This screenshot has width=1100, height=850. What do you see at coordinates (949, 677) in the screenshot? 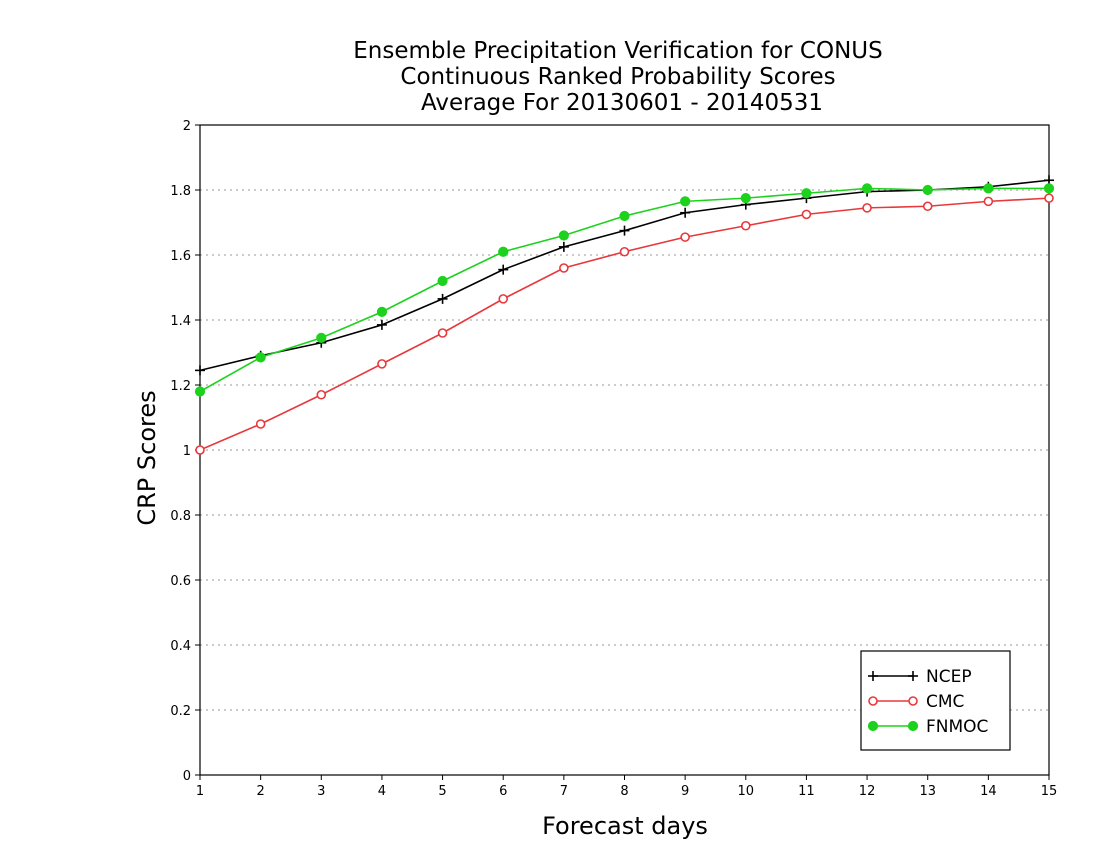
I see `legend-label-ncep: NCEP` at bounding box center [949, 677].